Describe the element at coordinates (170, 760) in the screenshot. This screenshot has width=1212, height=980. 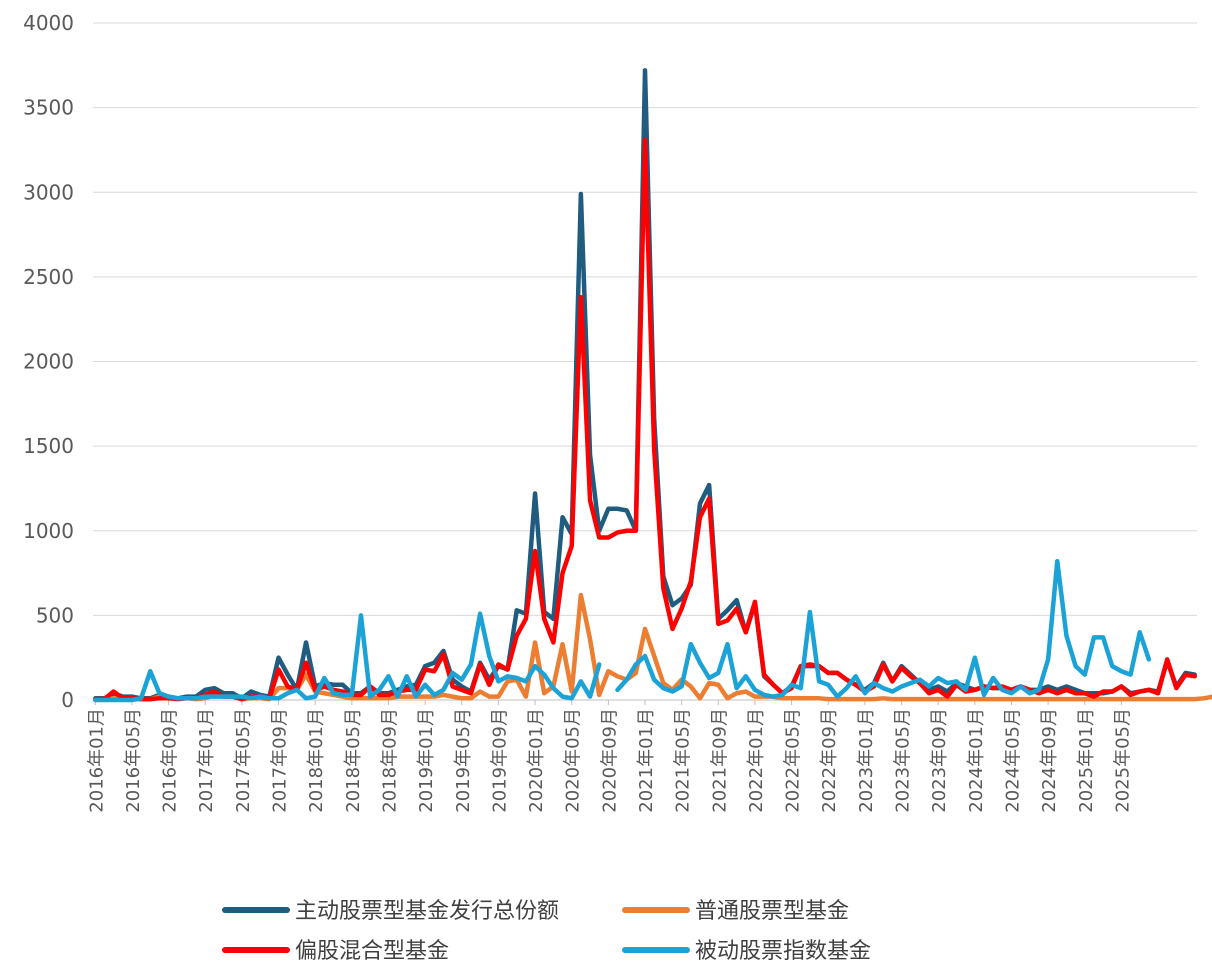
I see `x-tick-label: 2016年09月` at that location.